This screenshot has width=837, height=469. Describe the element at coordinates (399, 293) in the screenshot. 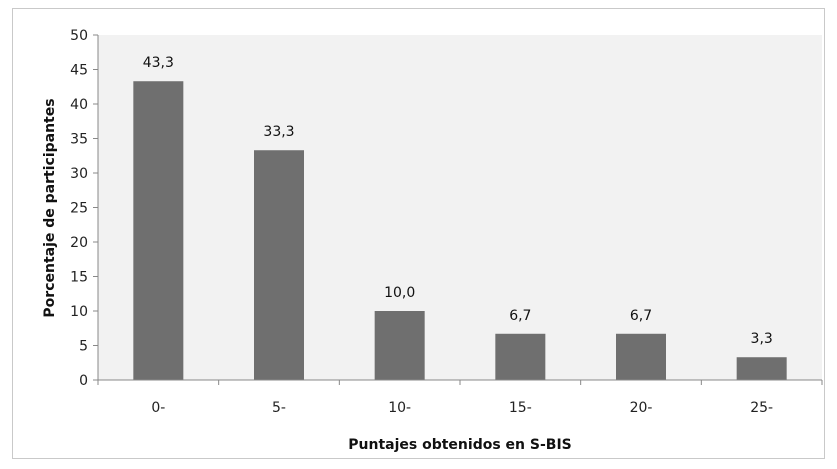

I see `data-label: 10,0` at that location.